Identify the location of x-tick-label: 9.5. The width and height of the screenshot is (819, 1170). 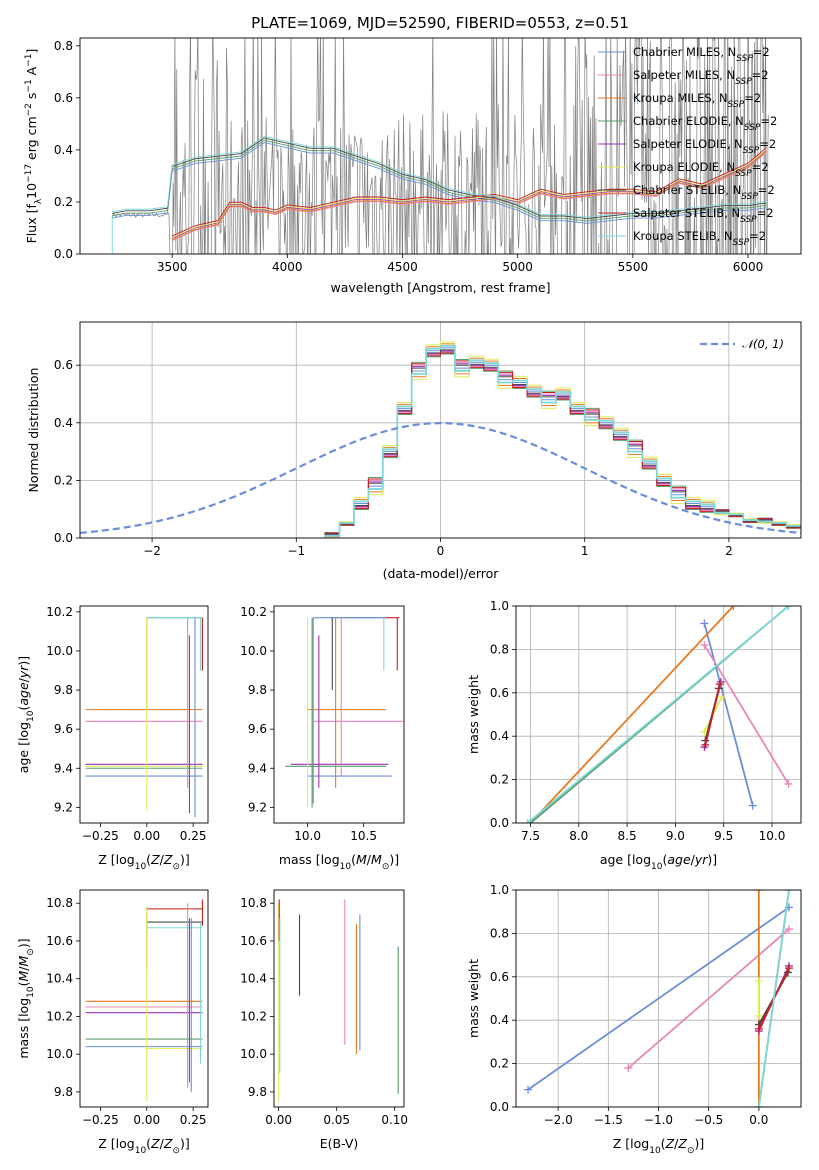
(723, 836).